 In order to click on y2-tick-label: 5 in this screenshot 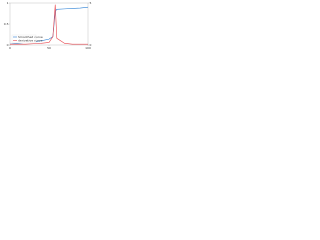, I will do `click(91, 3)`.